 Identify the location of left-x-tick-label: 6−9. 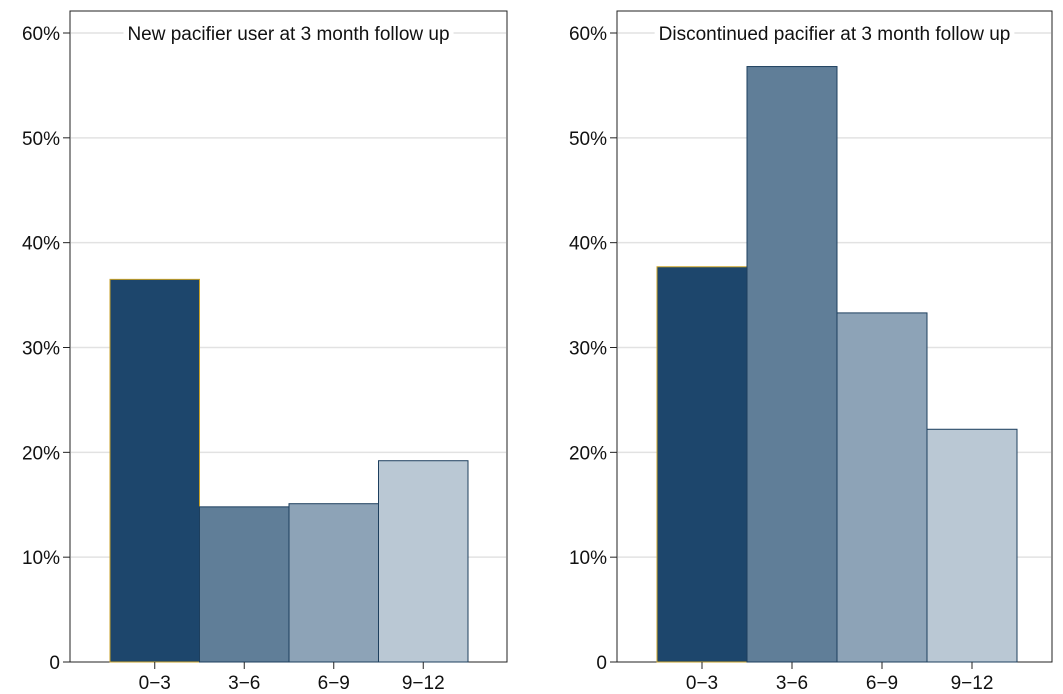
(334, 683).